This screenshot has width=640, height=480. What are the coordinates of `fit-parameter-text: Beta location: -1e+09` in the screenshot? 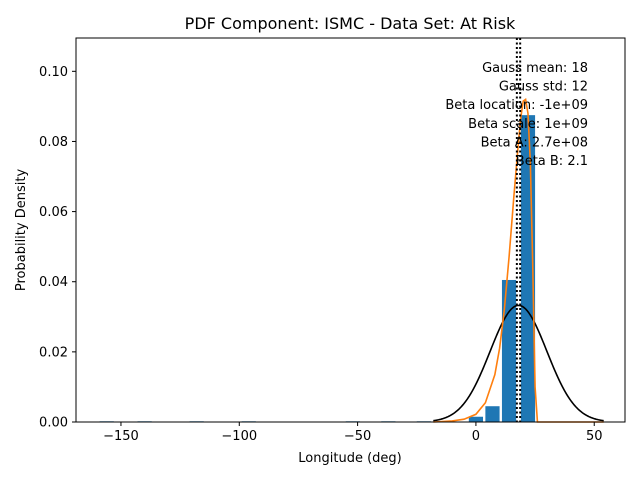 It's located at (516, 105).